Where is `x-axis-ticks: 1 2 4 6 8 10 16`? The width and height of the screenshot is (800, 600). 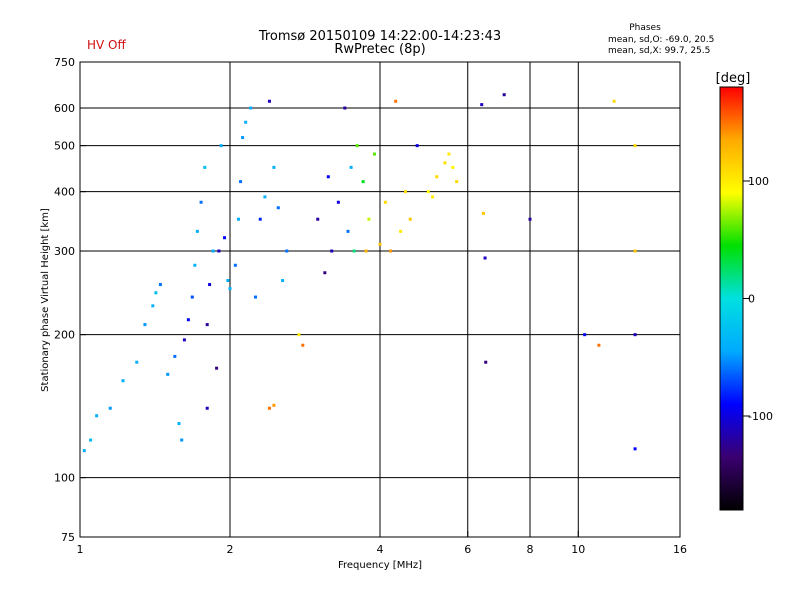 x-axis-ticks: 1 2 4 6 8 10 16 is located at coordinates (382, 543).